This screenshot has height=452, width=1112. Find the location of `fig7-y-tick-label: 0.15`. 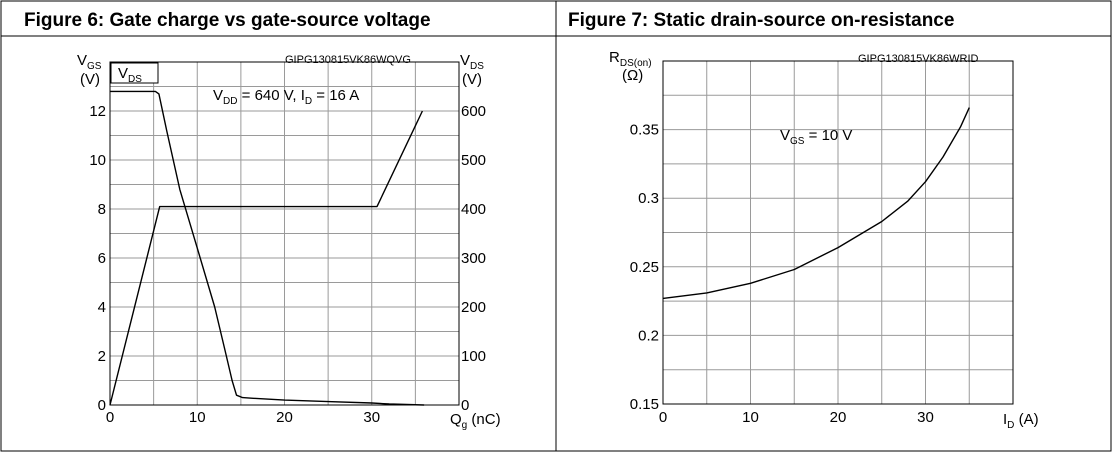

fig7-y-tick-label: 0.15 is located at coordinates (644, 404).